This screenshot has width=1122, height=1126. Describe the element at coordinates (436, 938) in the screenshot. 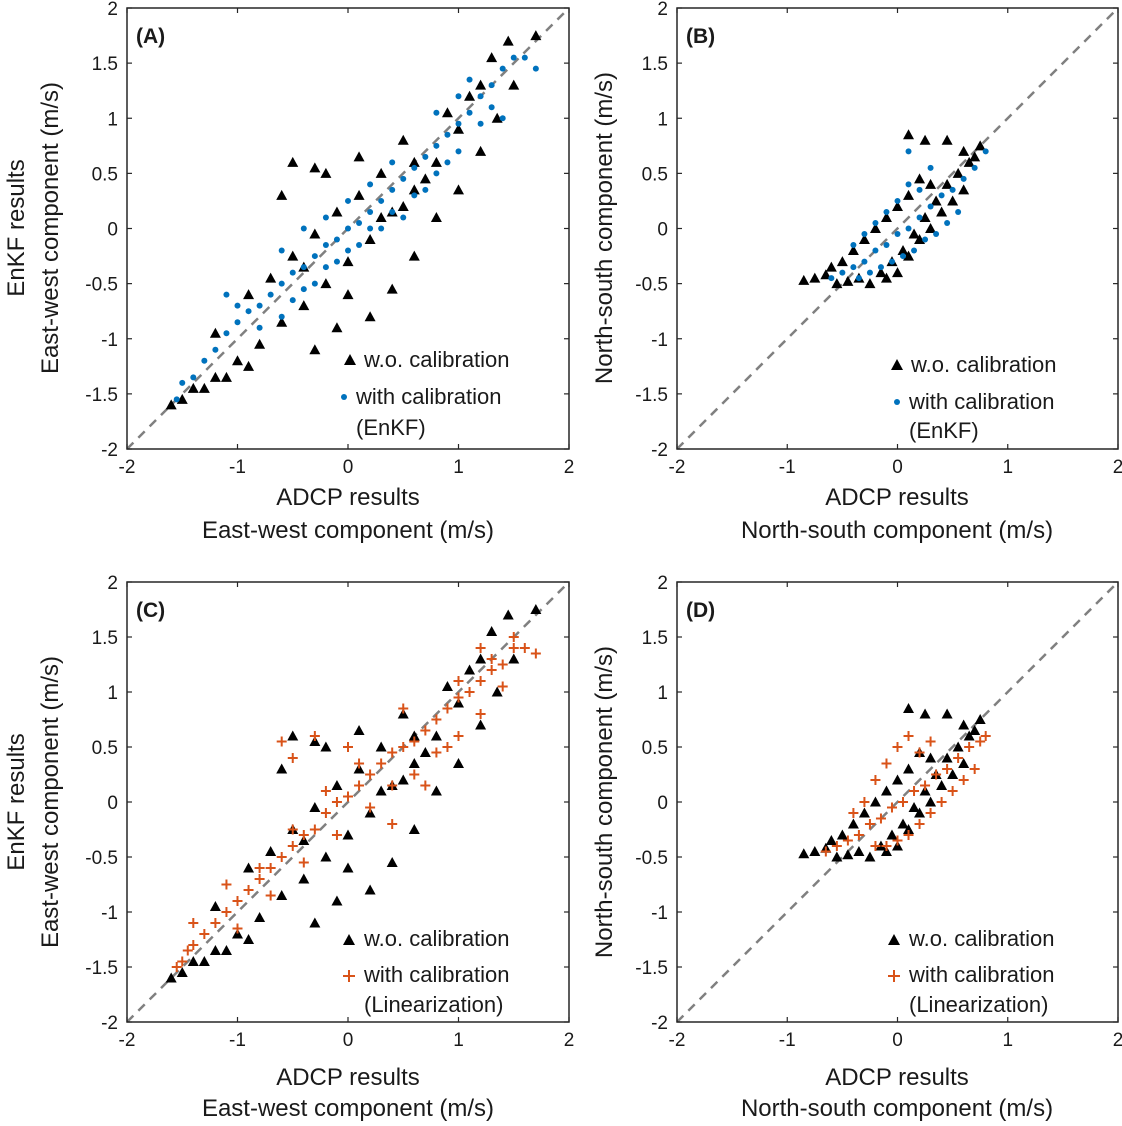

I see `panel-c-legend-entry-1: w.o. calibration` at that location.